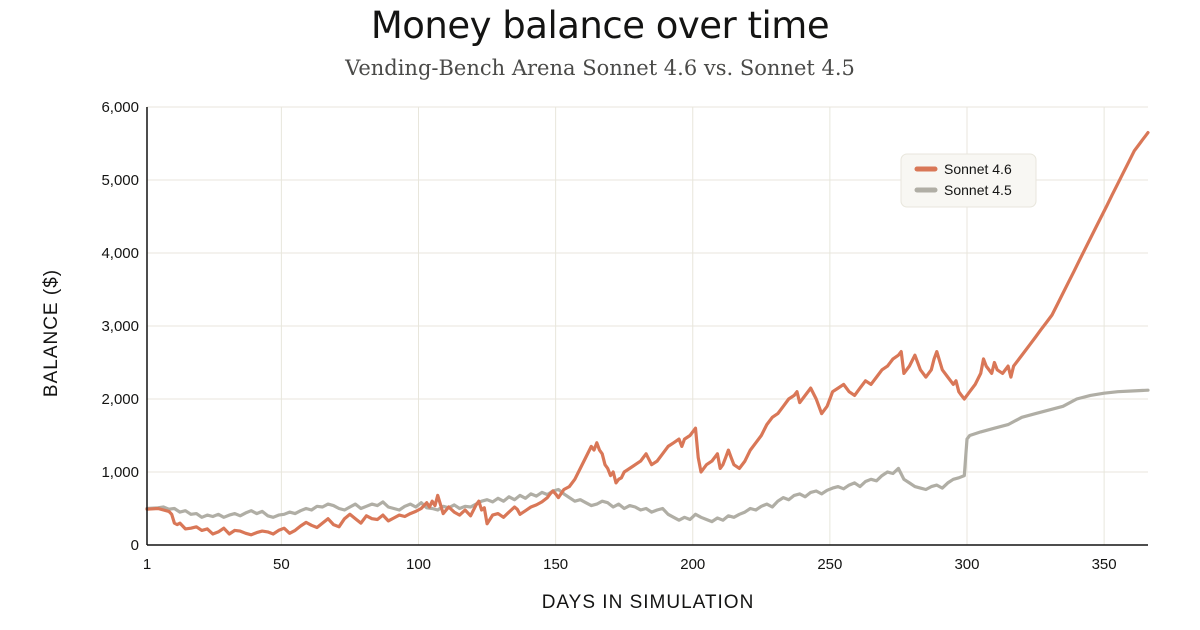 The width and height of the screenshot is (1200, 630). What do you see at coordinates (1104, 564) in the screenshot?
I see `x-tick-label: 350` at bounding box center [1104, 564].